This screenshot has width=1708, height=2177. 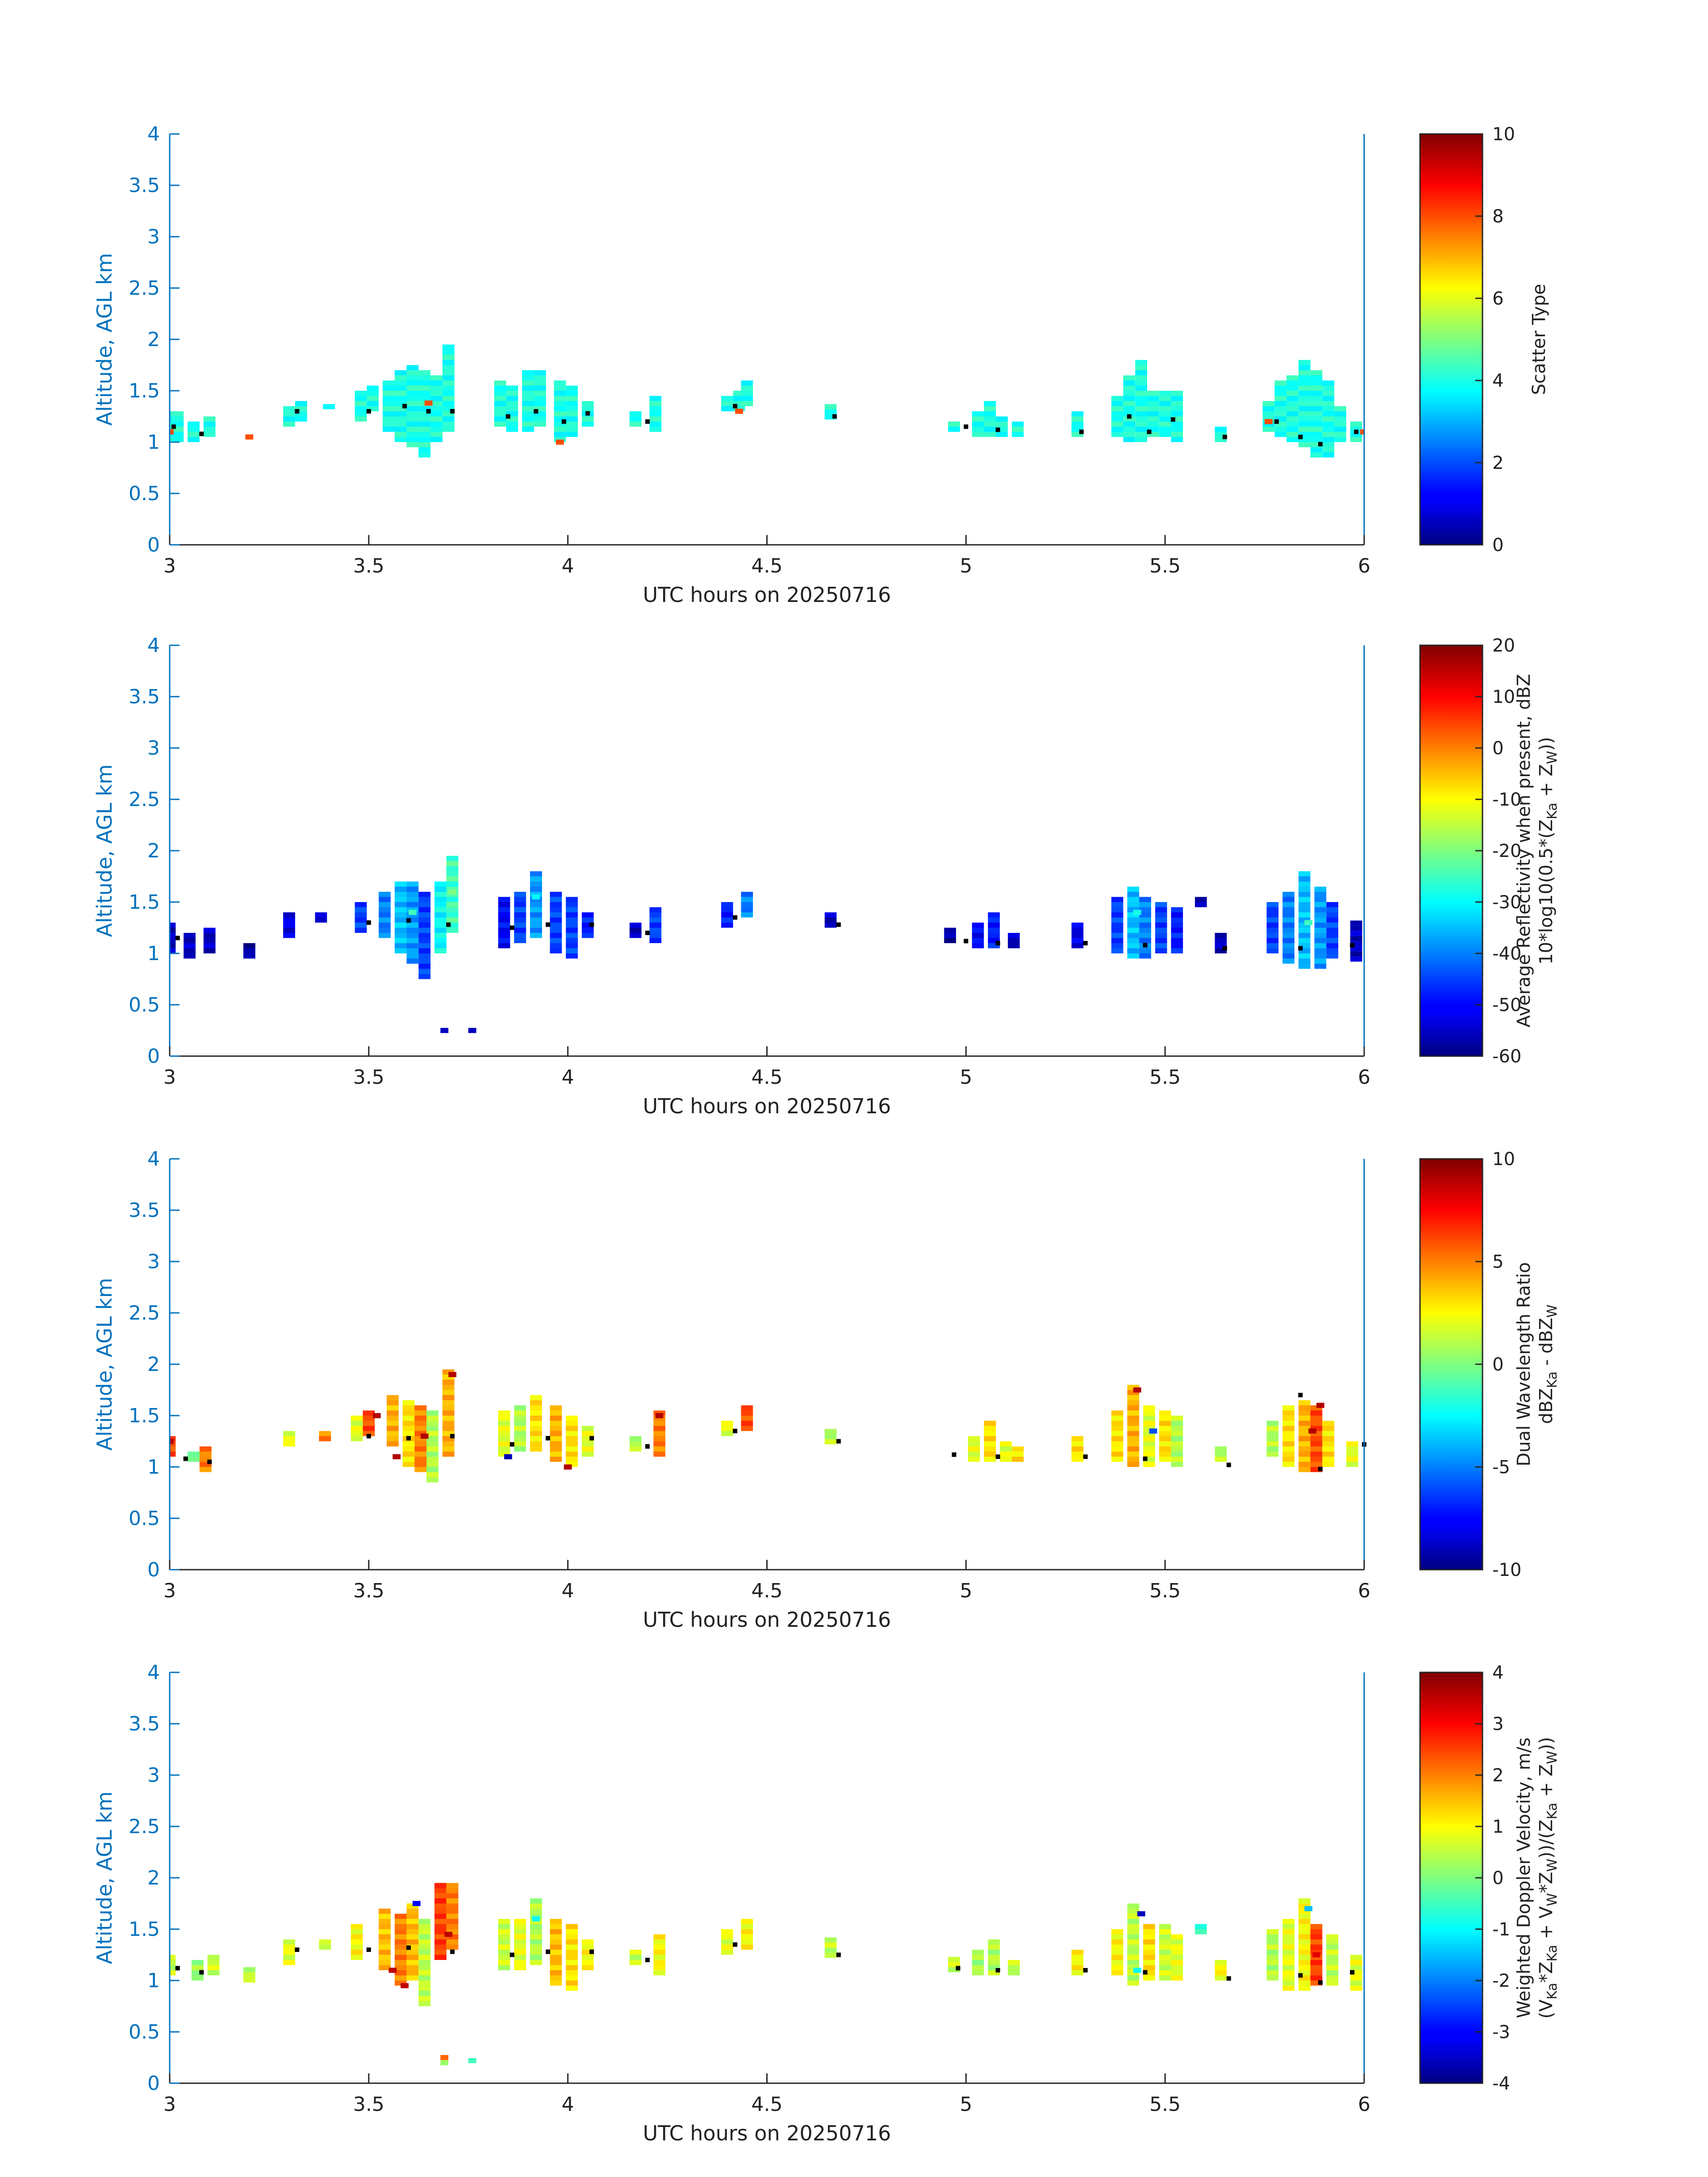 I want to click on x-tick-label: 6, so click(x=1364, y=1590).